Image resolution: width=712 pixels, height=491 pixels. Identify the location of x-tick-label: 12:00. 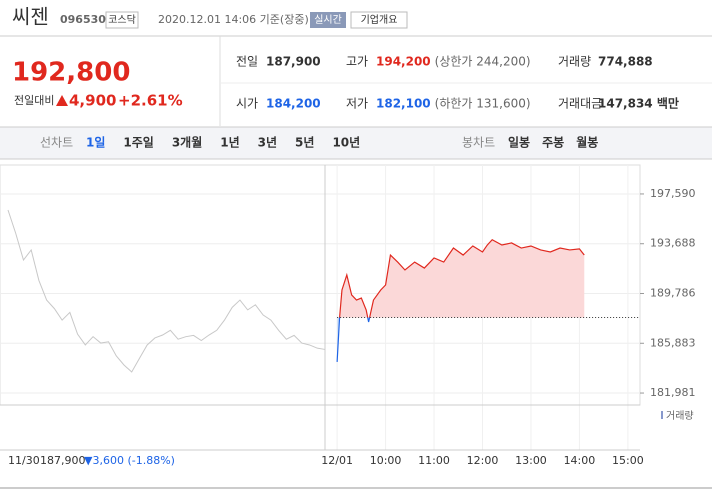
(483, 460).